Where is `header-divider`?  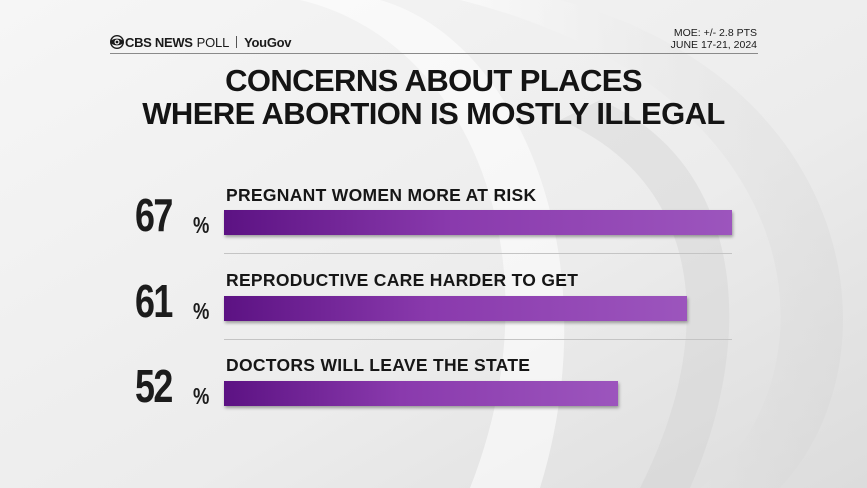
header-divider is located at coordinates (434, 53).